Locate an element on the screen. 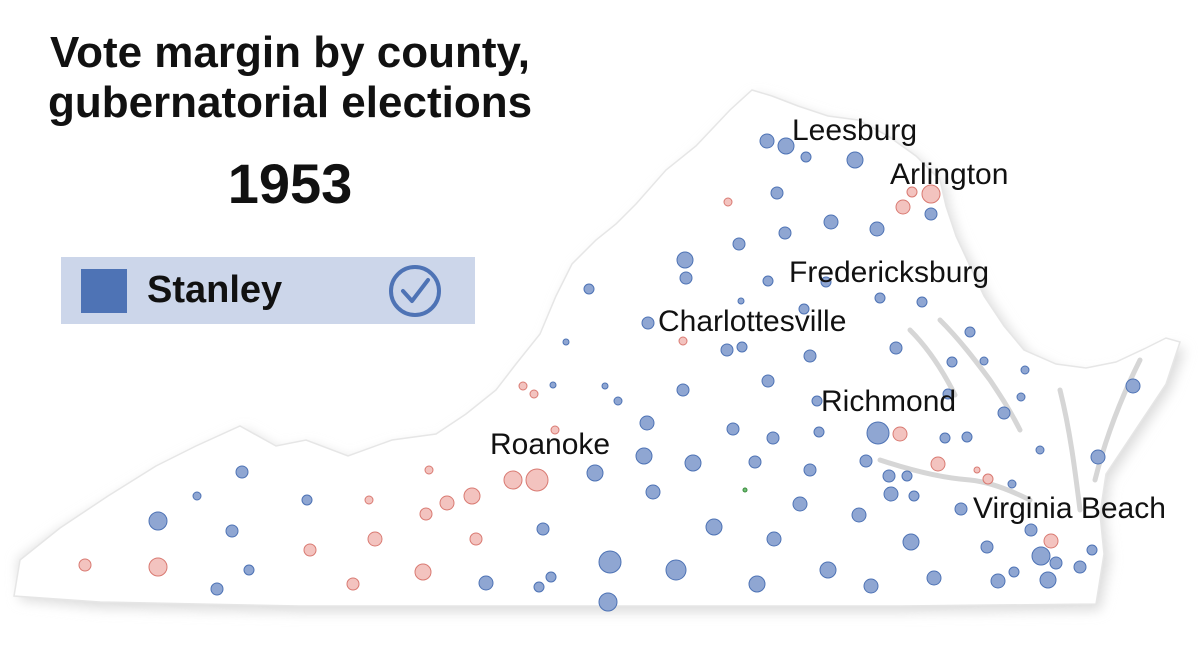 The width and height of the screenshot is (1200, 662). title-line-2: gubernatorial elections is located at coordinates (290, 102).